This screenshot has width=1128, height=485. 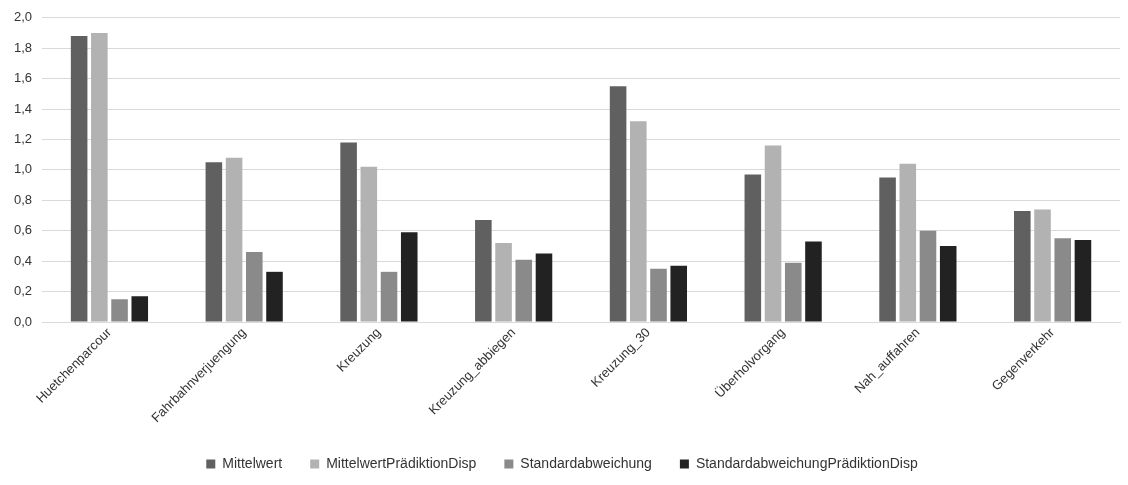 What do you see at coordinates (586, 462) in the screenshot?
I see `legend-label: Standardabweichung` at bounding box center [586, 462].